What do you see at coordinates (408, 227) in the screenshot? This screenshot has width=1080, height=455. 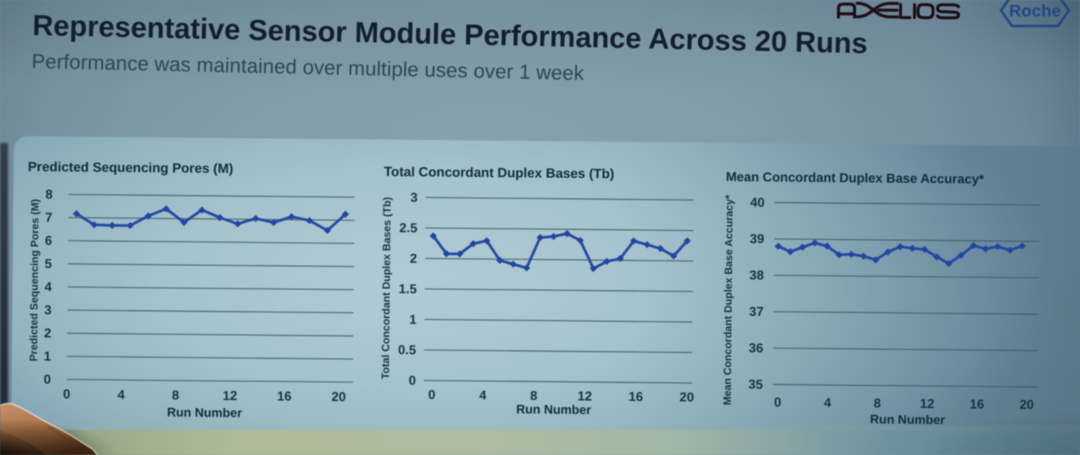 I see `svg-text: 2.5` at bounding box center [408, 227].